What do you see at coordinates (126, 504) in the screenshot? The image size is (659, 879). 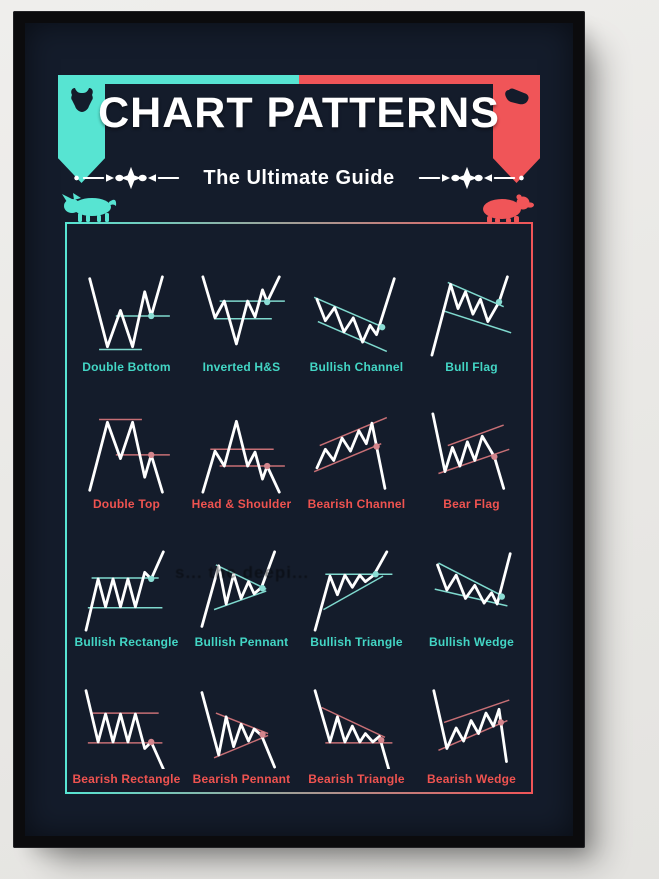 I see `pattern-label: Double Top` at bounding box center [126, 504].